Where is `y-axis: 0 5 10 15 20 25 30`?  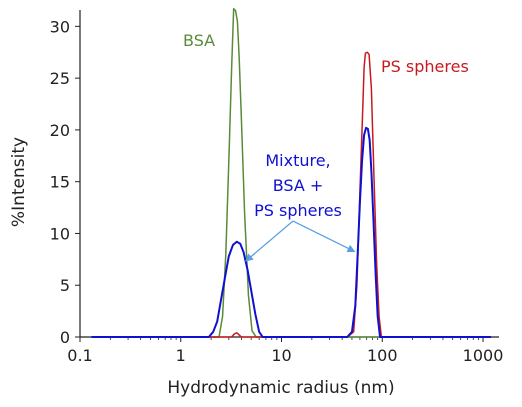
y-axis: 0 5 10 15 20 25 30 is located at coordinates (65, 178).